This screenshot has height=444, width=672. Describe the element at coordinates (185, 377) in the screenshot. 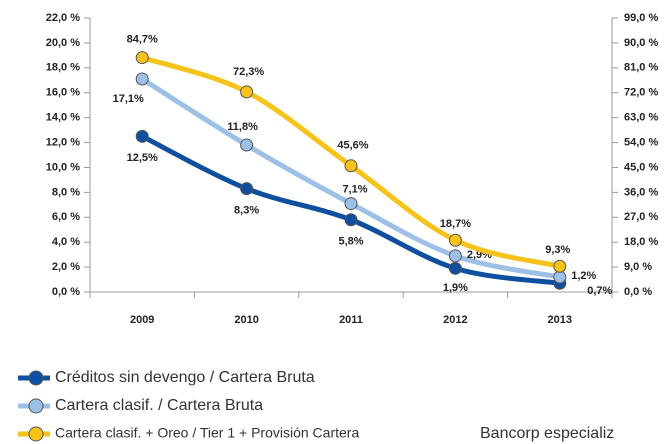

I see `legend-label: Créditos sin devengo / Cartera Bruta` at that location.